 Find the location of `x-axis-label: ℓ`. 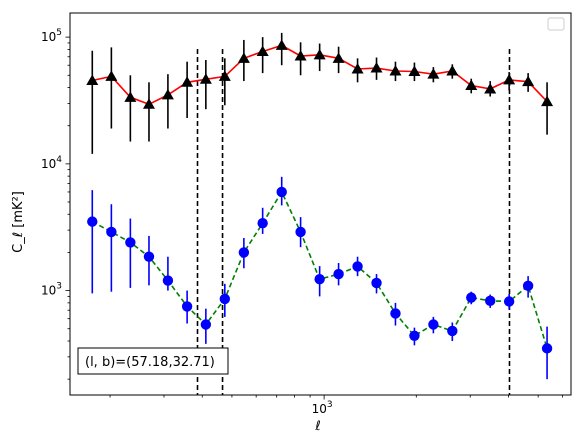

x-axis-label: ℓ is located at coordinates (317, 426).